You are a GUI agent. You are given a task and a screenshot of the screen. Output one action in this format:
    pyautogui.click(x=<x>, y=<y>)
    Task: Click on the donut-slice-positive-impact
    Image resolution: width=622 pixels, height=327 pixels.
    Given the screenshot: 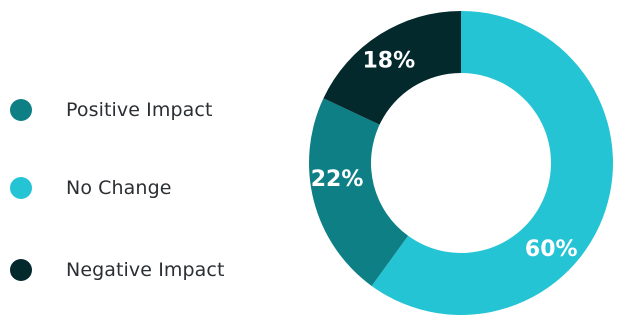 What is the action you would take?
    pyautogui.click(x=358, y=192)
    